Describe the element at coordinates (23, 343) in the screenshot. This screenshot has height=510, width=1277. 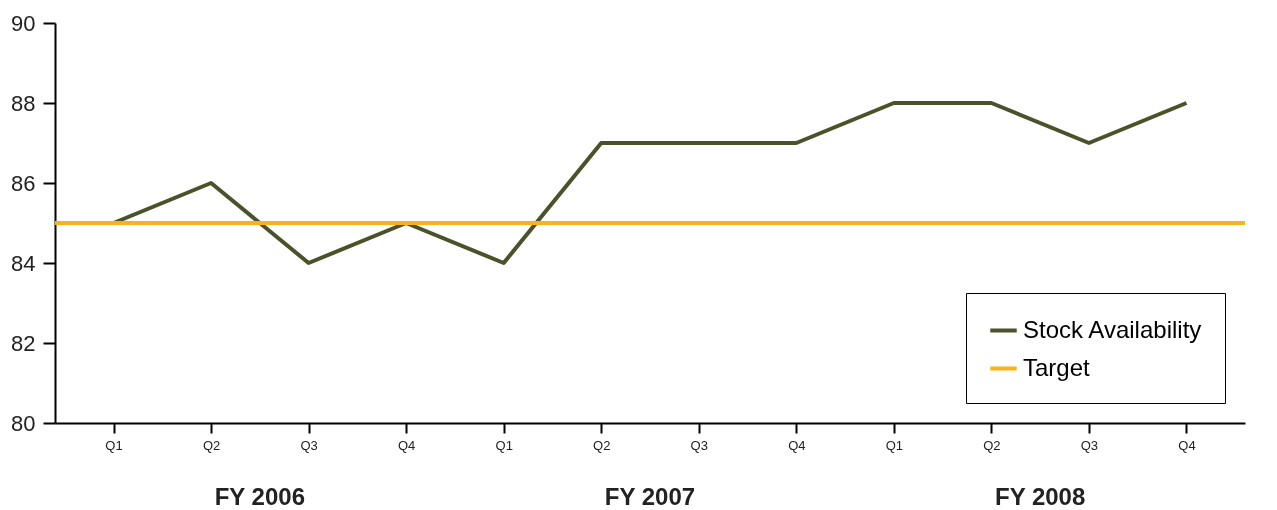
I see `y-tick-label: 82` at that location.